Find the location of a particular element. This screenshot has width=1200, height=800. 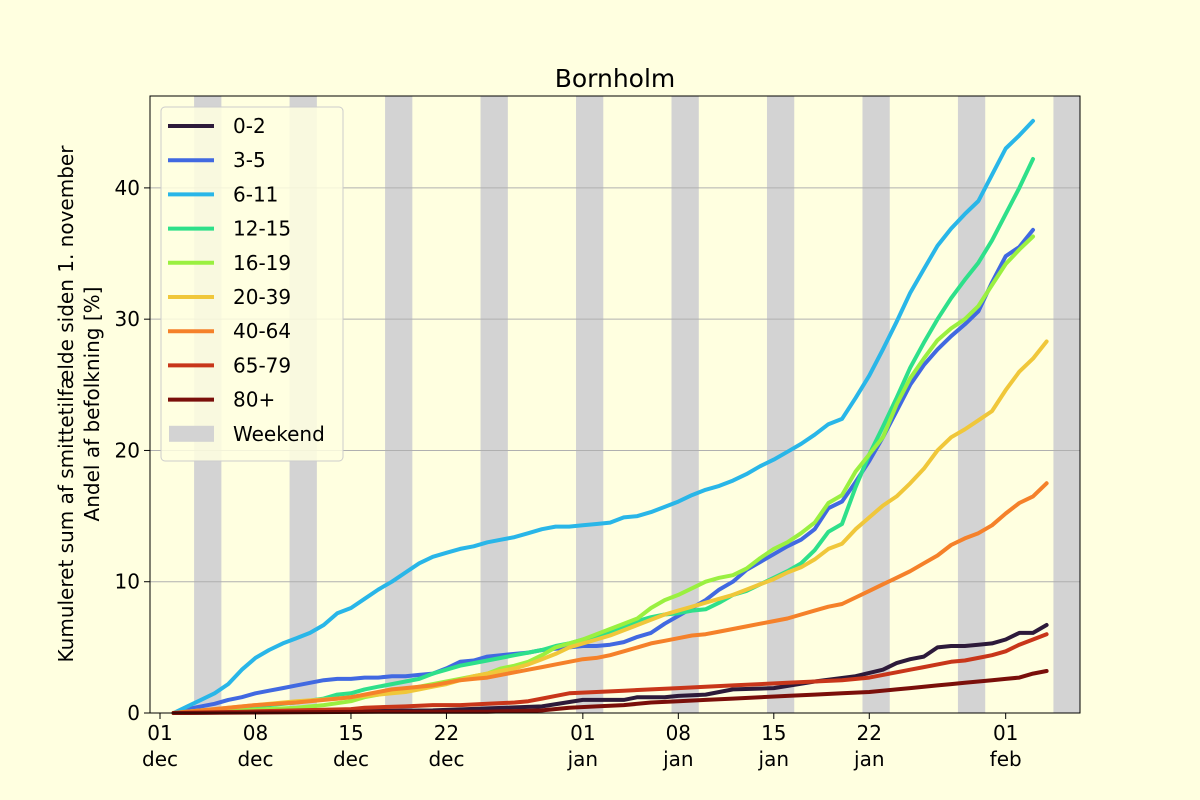

legend-label: 12-15 is located at coordinates (262, 229).